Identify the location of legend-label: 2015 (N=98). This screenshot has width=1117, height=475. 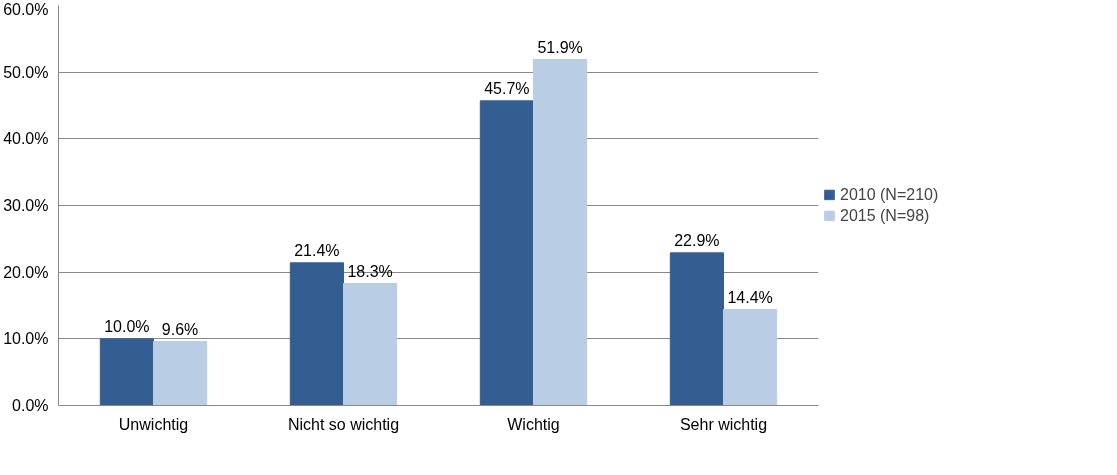
(885, 215).